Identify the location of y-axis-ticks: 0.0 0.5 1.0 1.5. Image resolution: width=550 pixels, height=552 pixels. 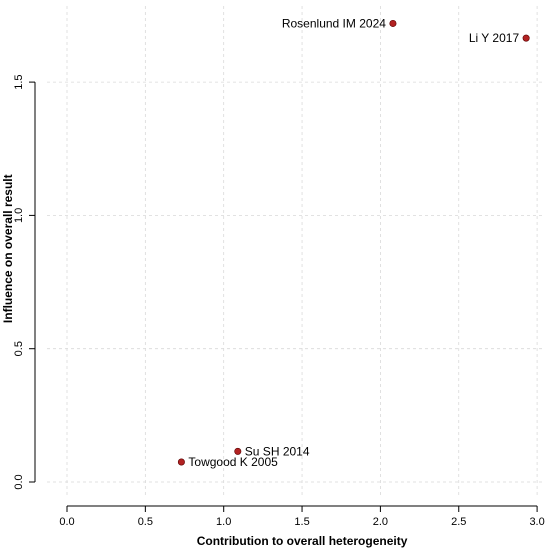
(24, 282).